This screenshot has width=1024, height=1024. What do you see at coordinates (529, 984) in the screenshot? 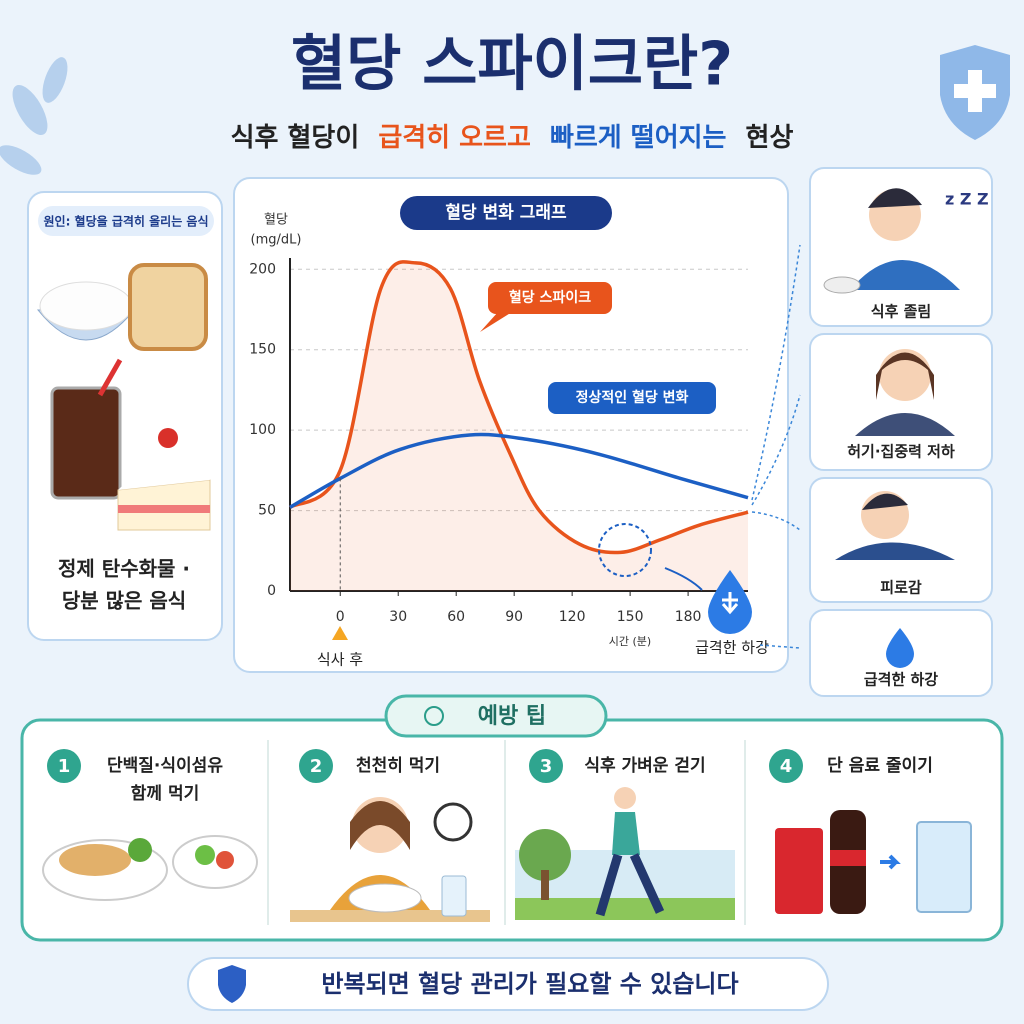
I see `footer-text: 반복되면 혈당 관리가 필요할 수 있습니다` at bounding box center [529, 984].